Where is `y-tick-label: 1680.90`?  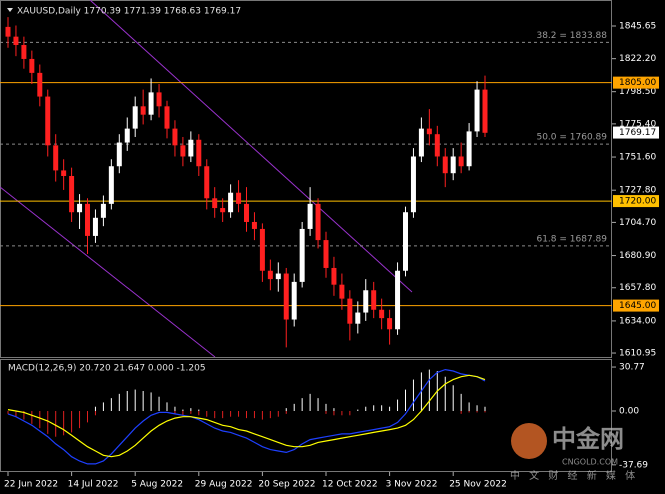 y-tick-label: 1680.90 is located at coordinates (637, 256).